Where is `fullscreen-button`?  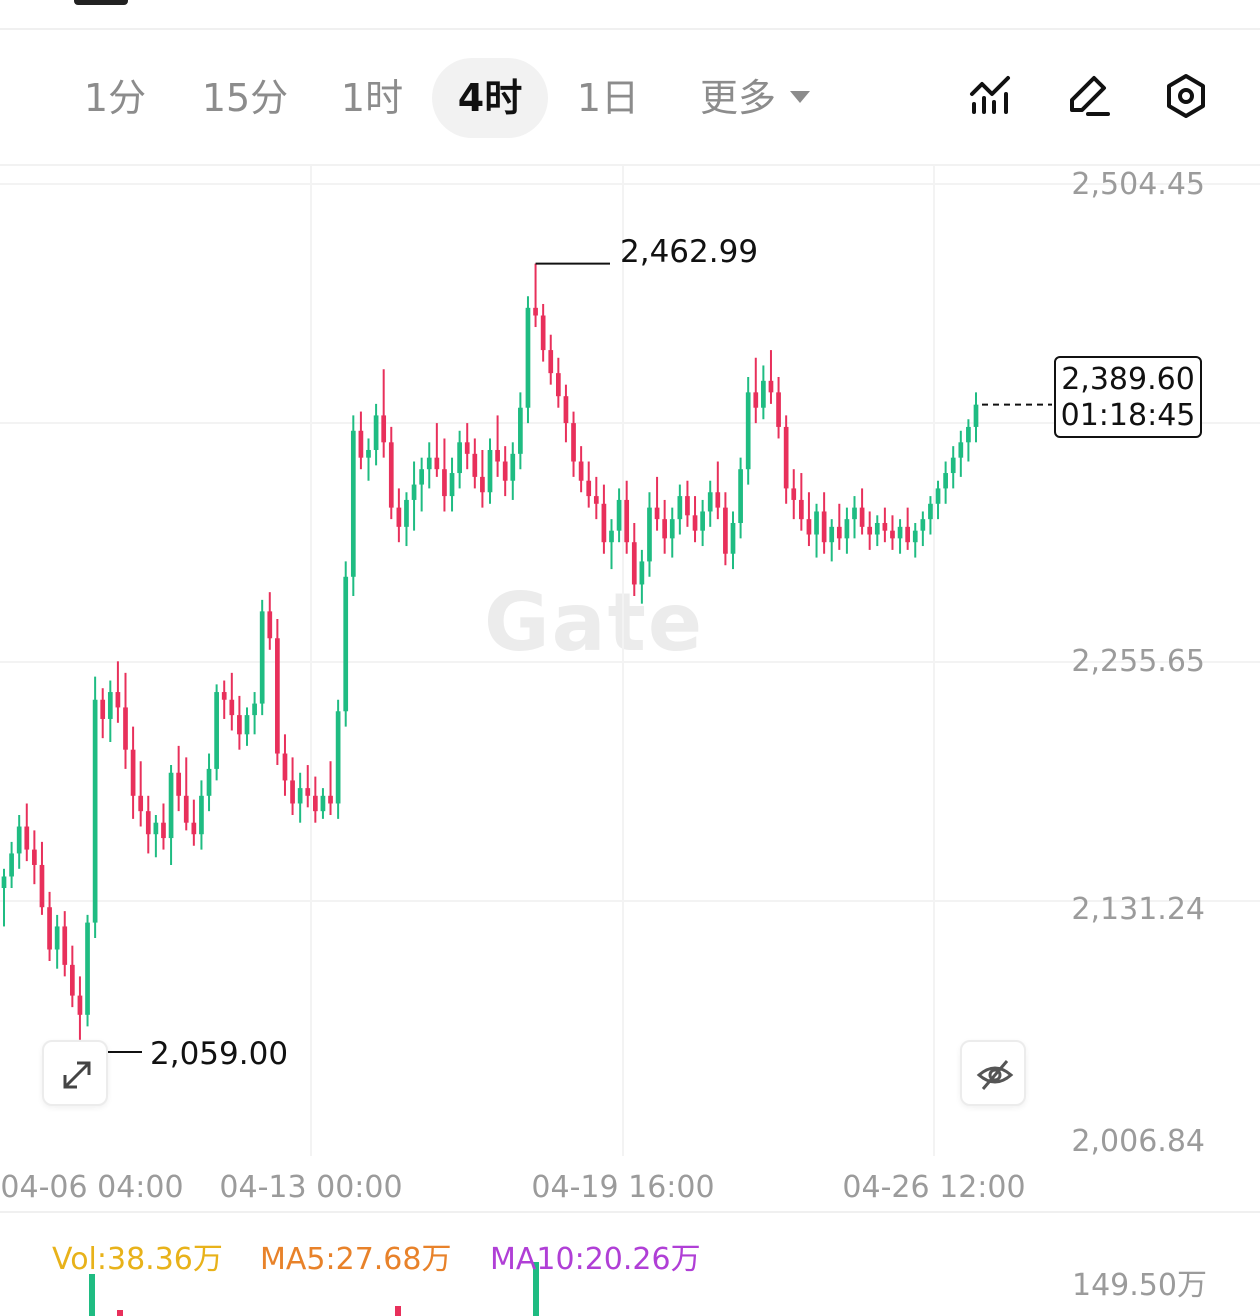
fullscreen-button is located at coordinates (75, 1073).